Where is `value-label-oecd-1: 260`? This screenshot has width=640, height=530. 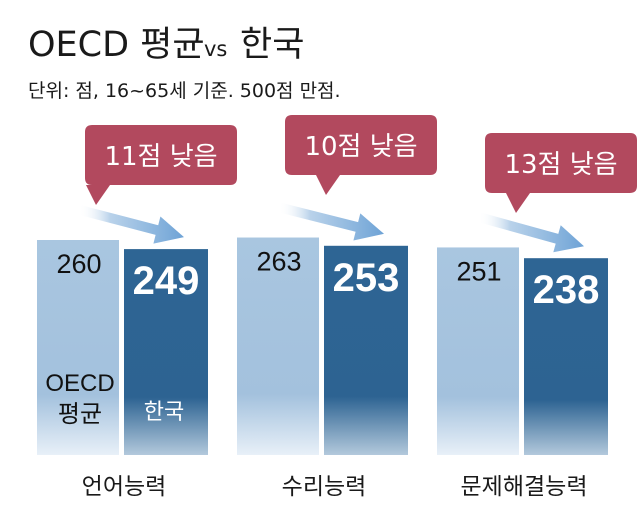 value-label-oecd-1: 260 is located at coordinates (78, 264).